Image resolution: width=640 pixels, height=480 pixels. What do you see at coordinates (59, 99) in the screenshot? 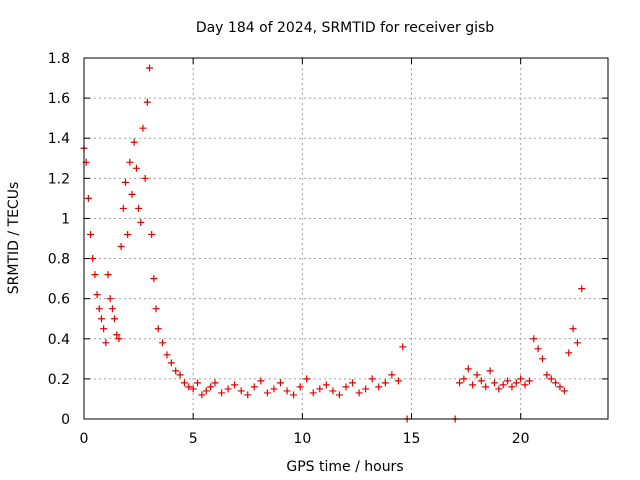
I see `y-tick-label: 1.6` at bounding box center [59, 99].